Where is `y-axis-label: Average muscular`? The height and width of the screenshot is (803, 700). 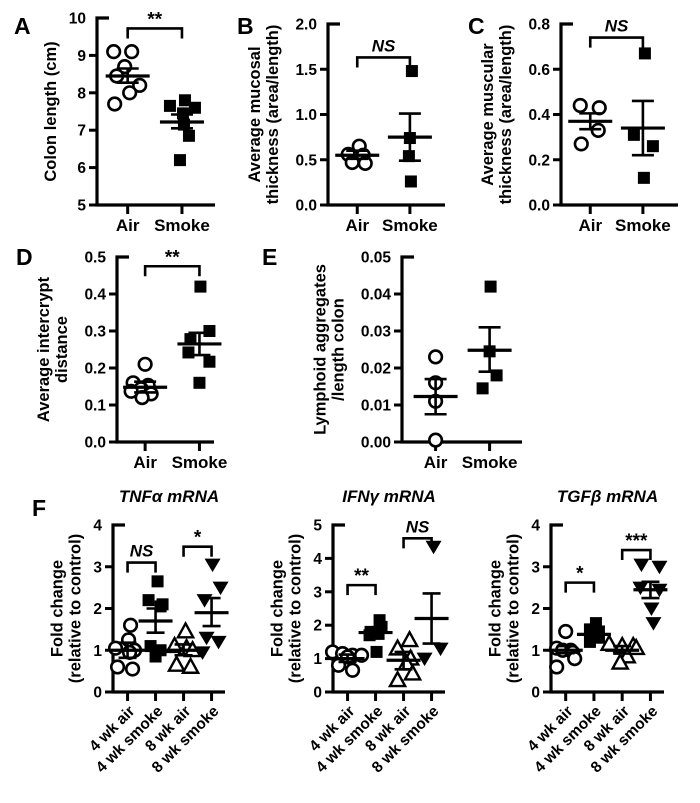
y-axis-label: Average muscular is located at coordinates (488, 114).